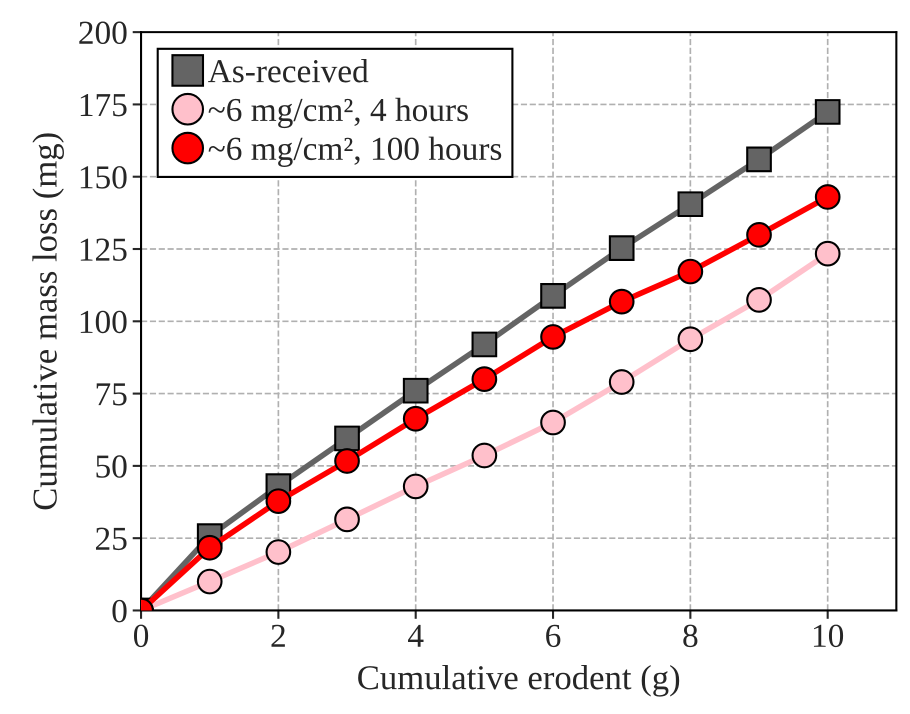 The width and height of the screenshot is (910, 714). What do you see at coordinates (288, 70) in the screenshot?
I see `legend-label: As-received` at bounding box center [288, 70].